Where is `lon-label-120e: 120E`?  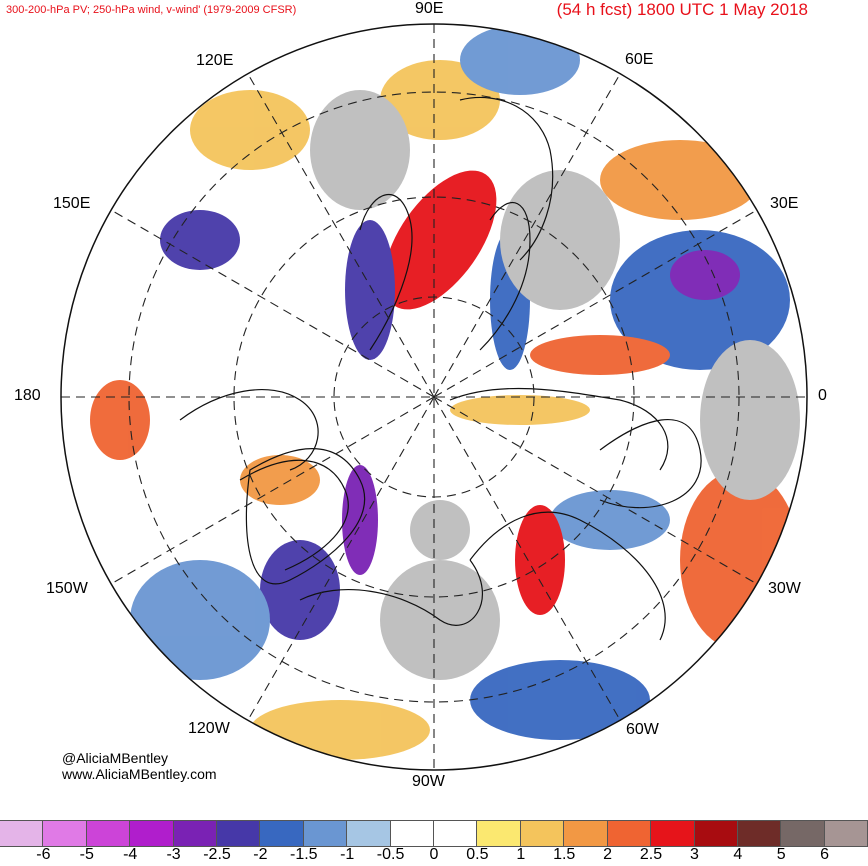
lon-label-120e: 120E is located at coordinates (215, 60).